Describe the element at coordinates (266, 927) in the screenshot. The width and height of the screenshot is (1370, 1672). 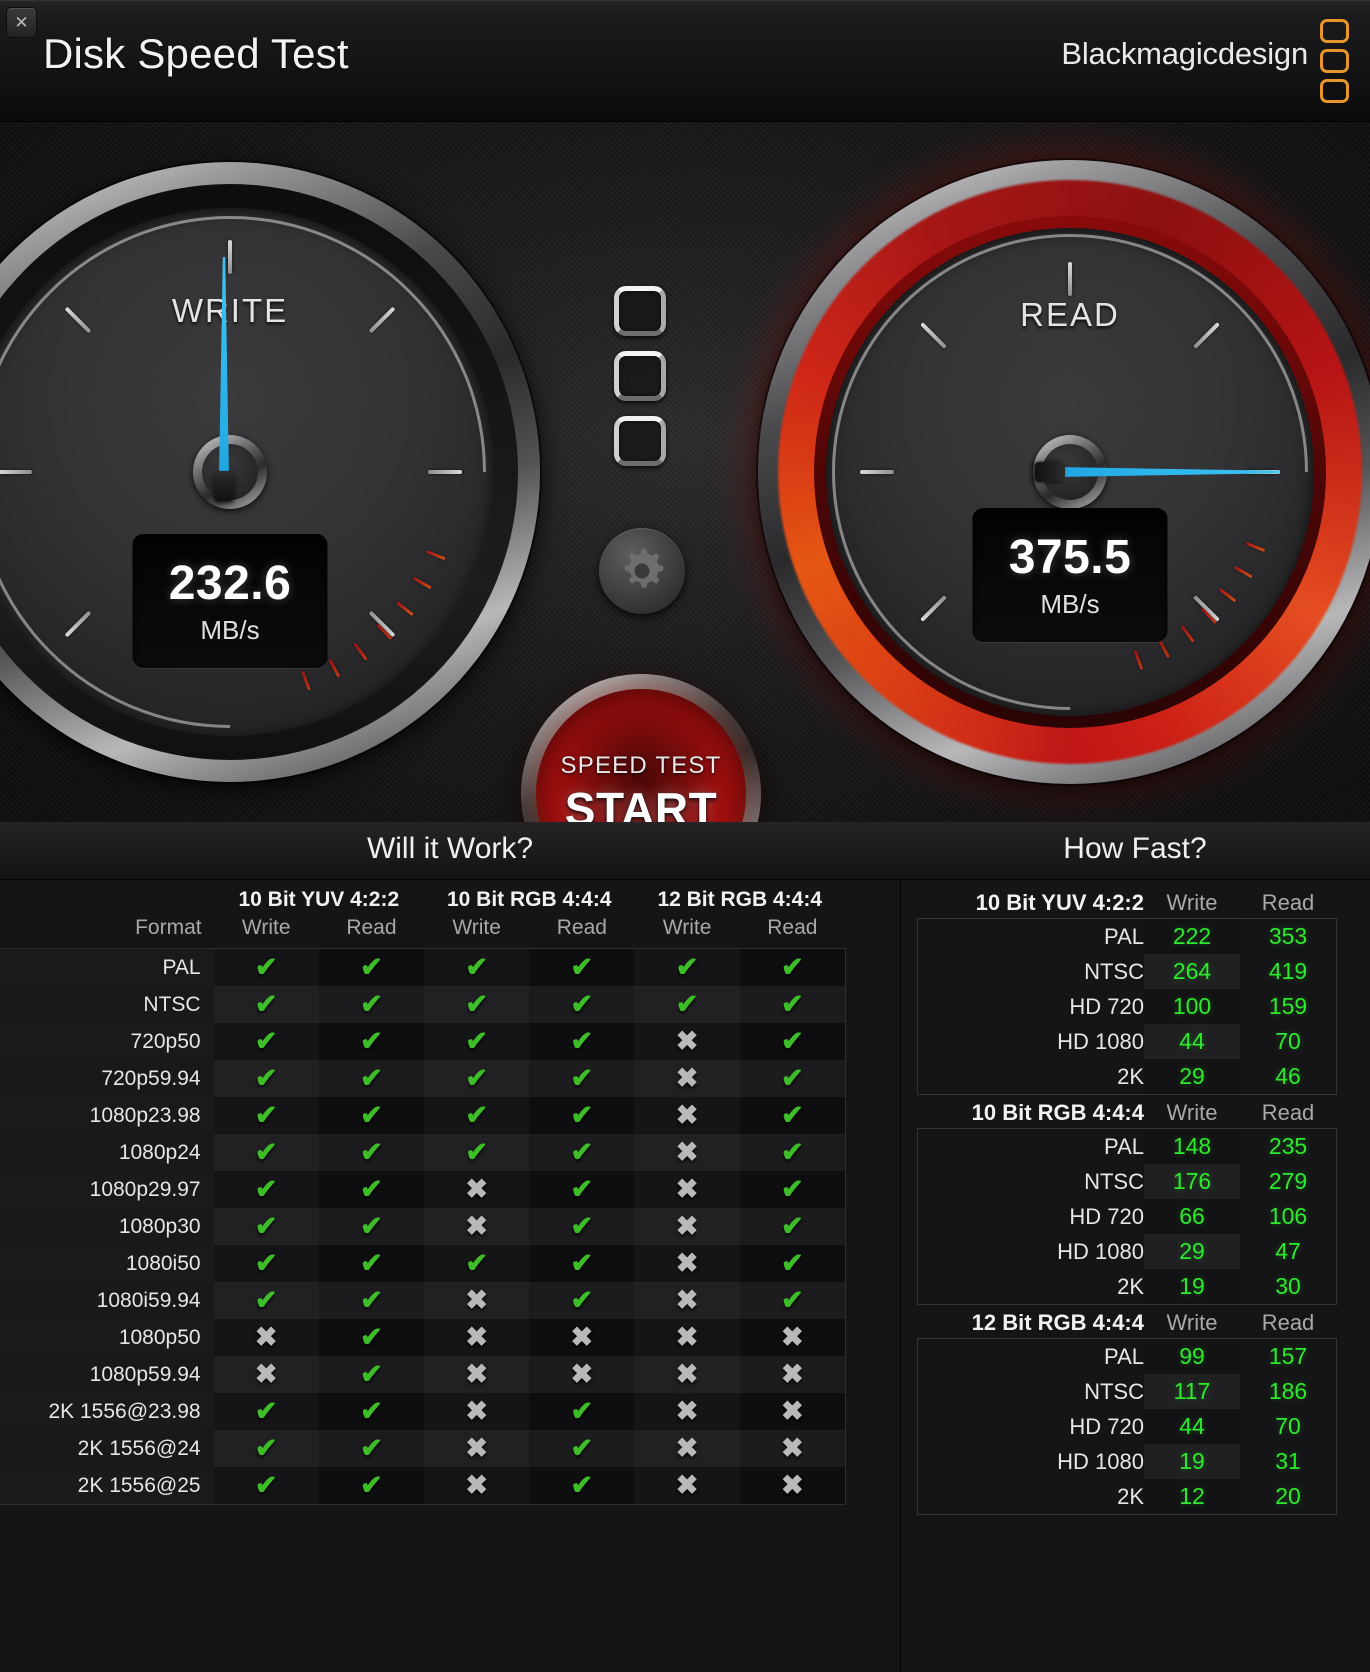
I see `subheader-0-write: Write` at that location.